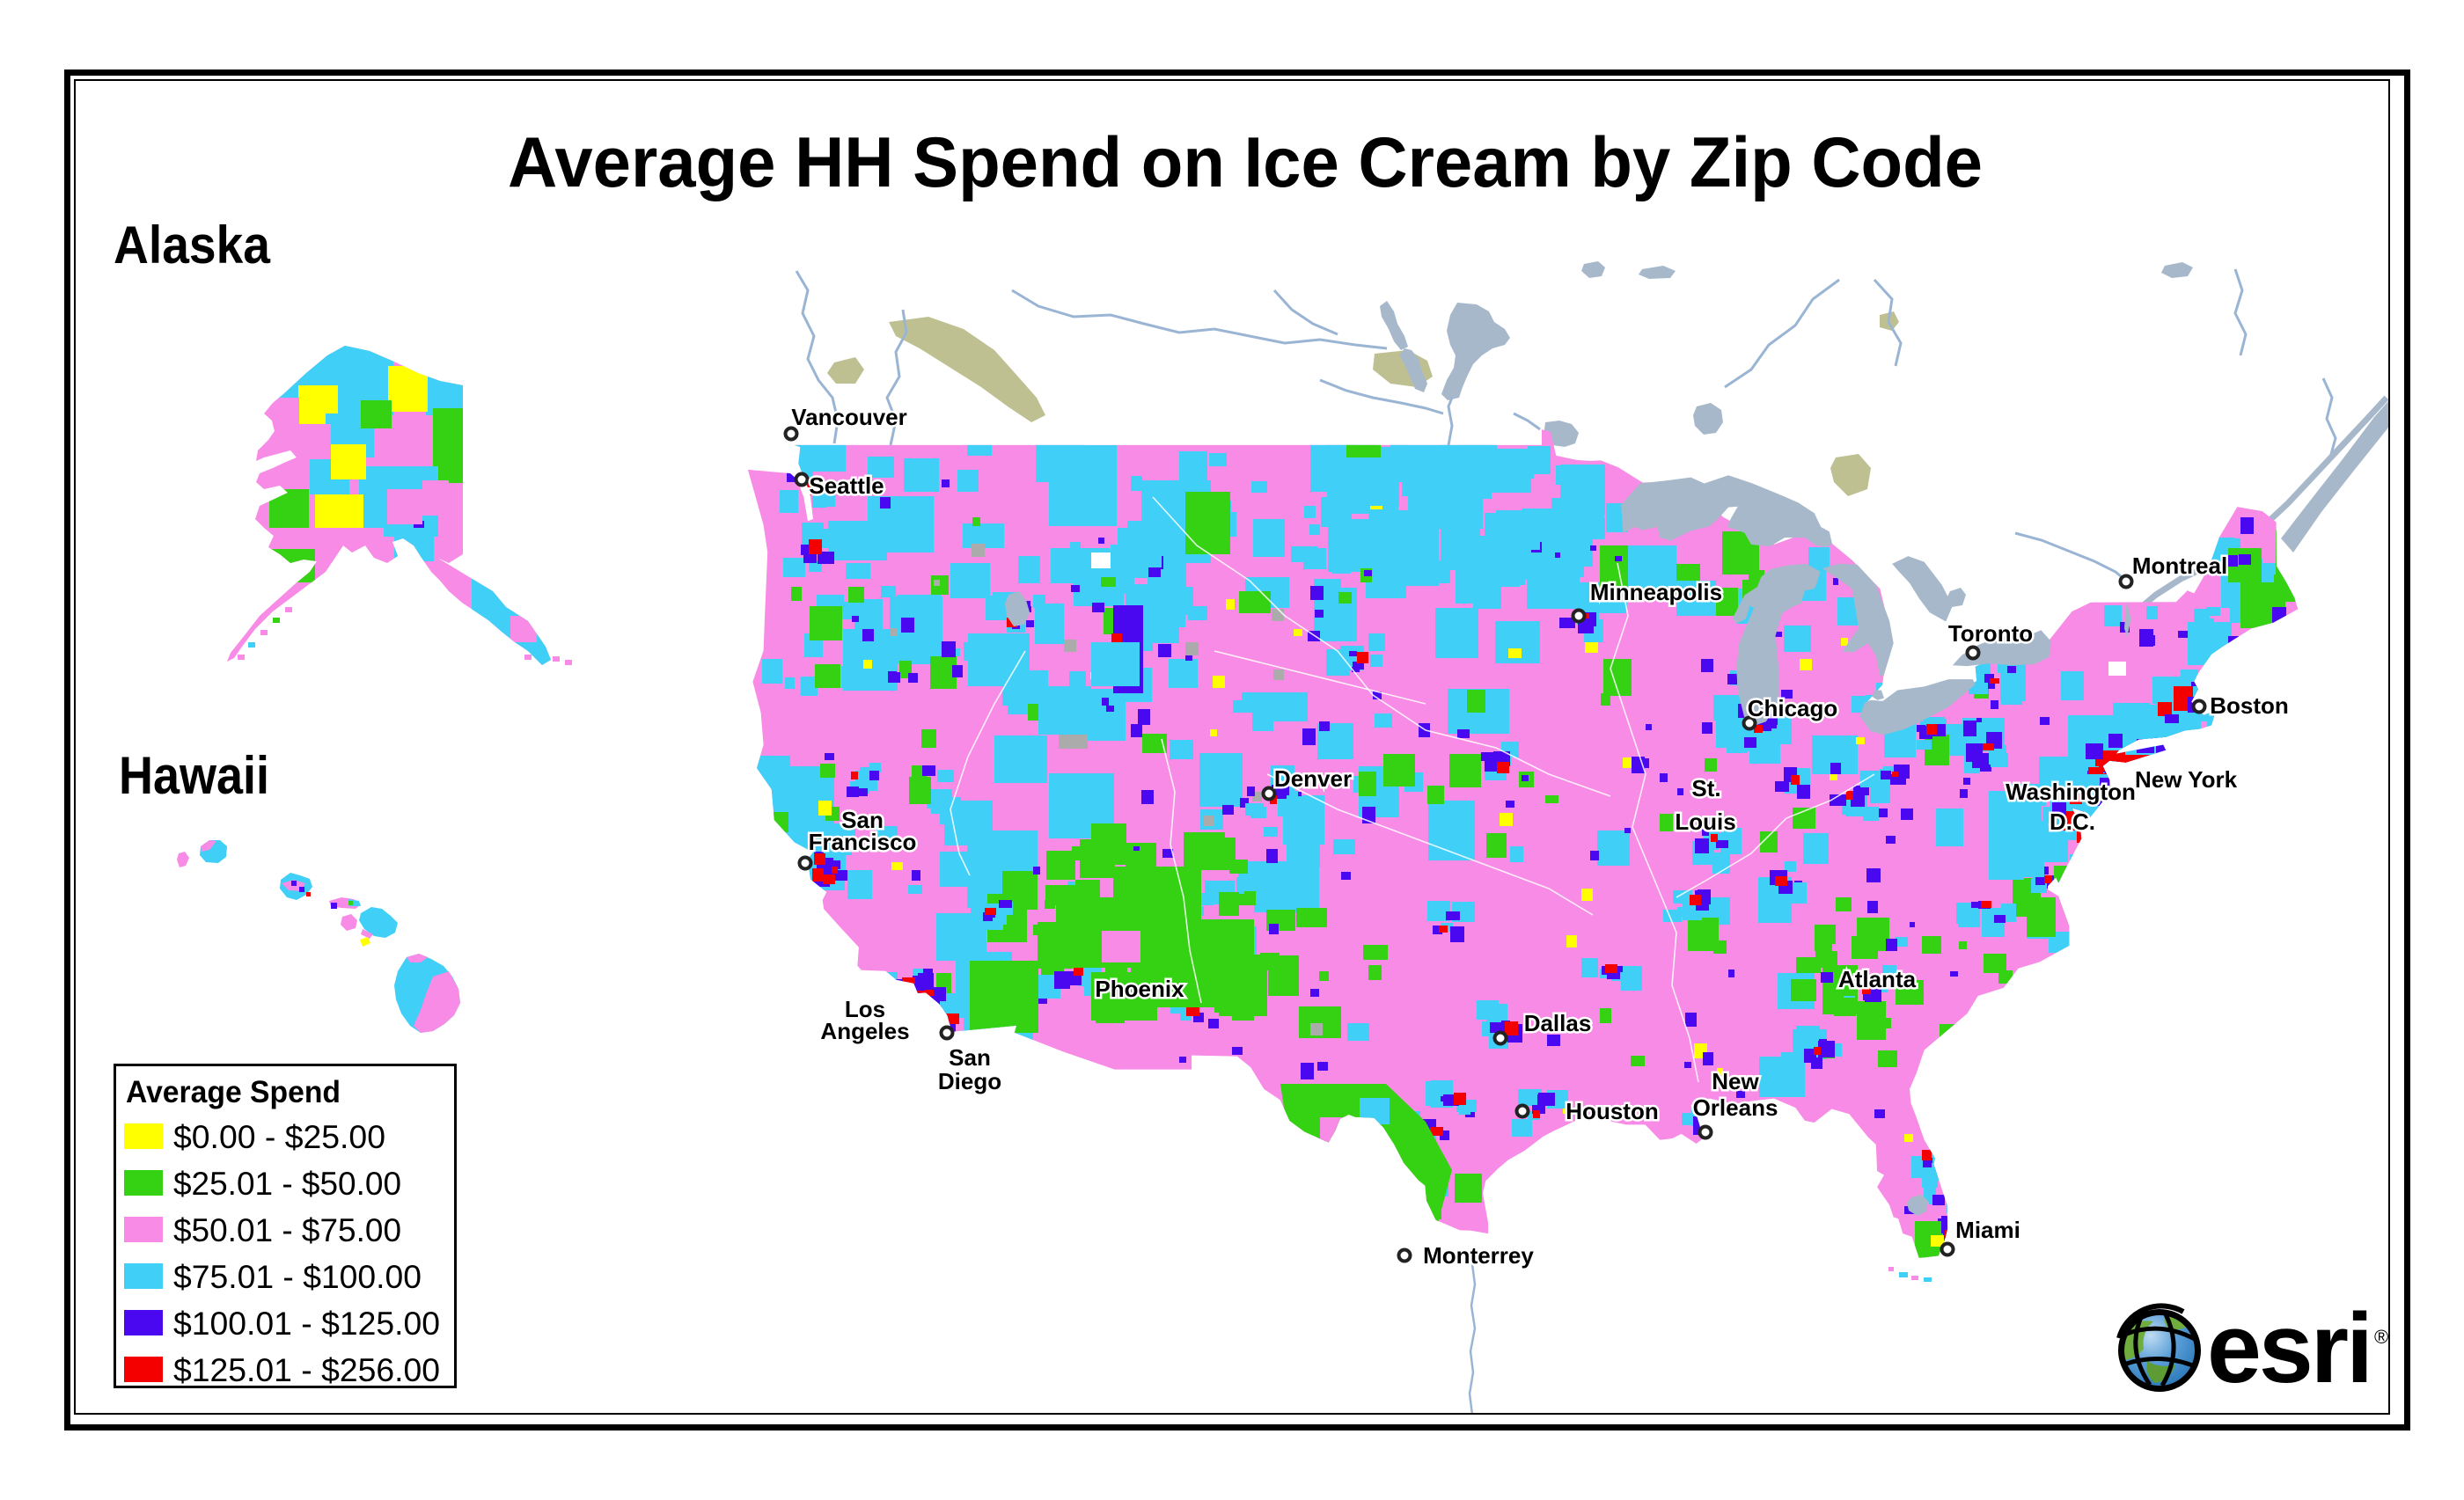 The image size is (2464, 1500). What do you see at coordinates (1988, 1230) in the screenshot?
I see `svg-text: Miami` at bounding box center [1988, 1230].